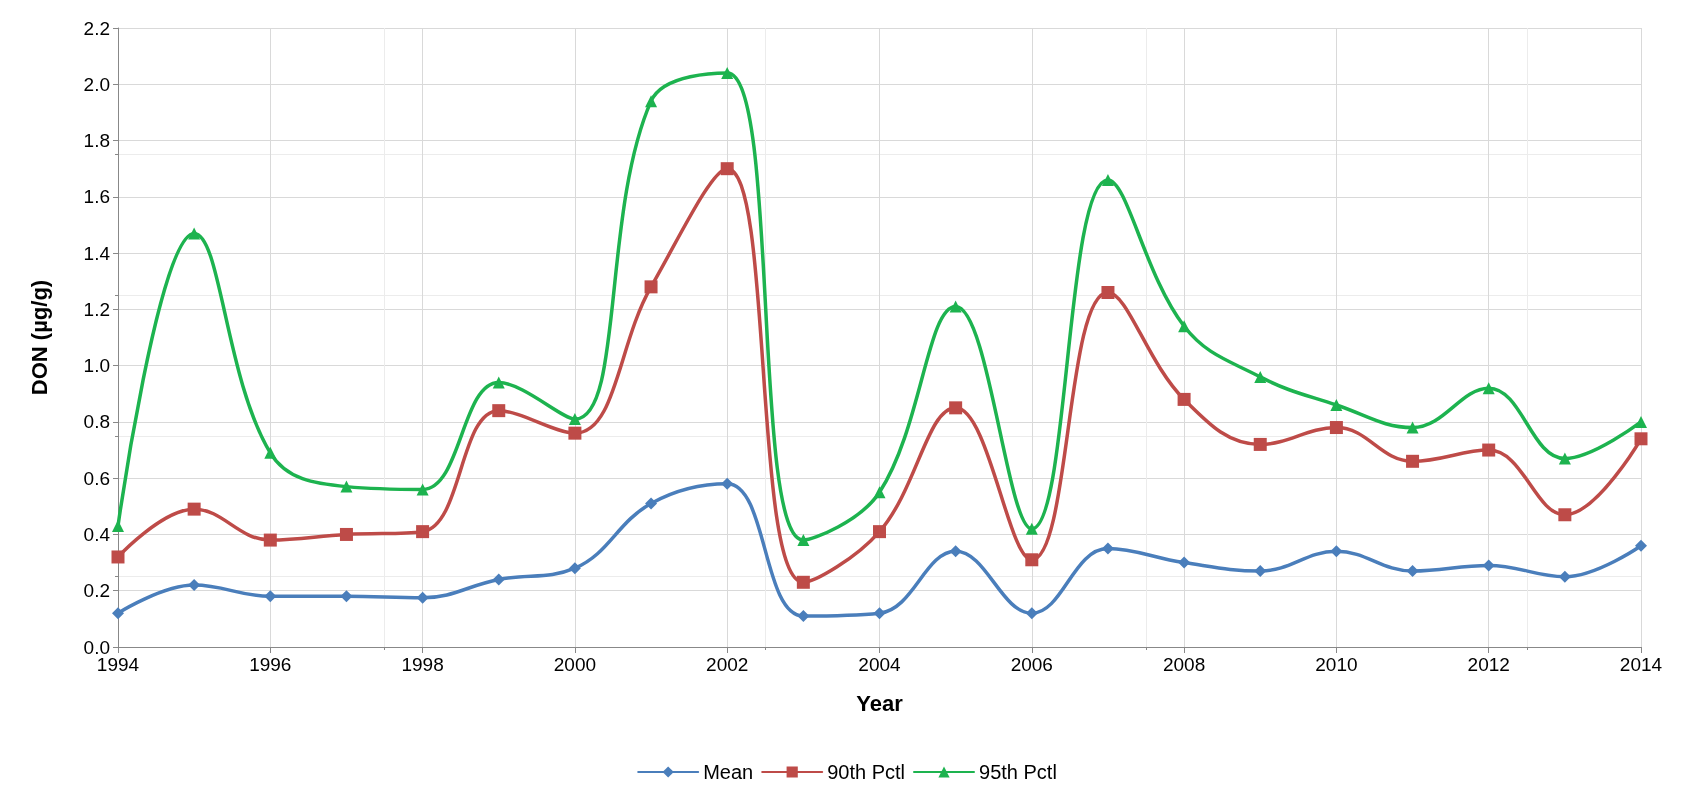  I want to click on x-tick-label: 1996, so click(270, 664).